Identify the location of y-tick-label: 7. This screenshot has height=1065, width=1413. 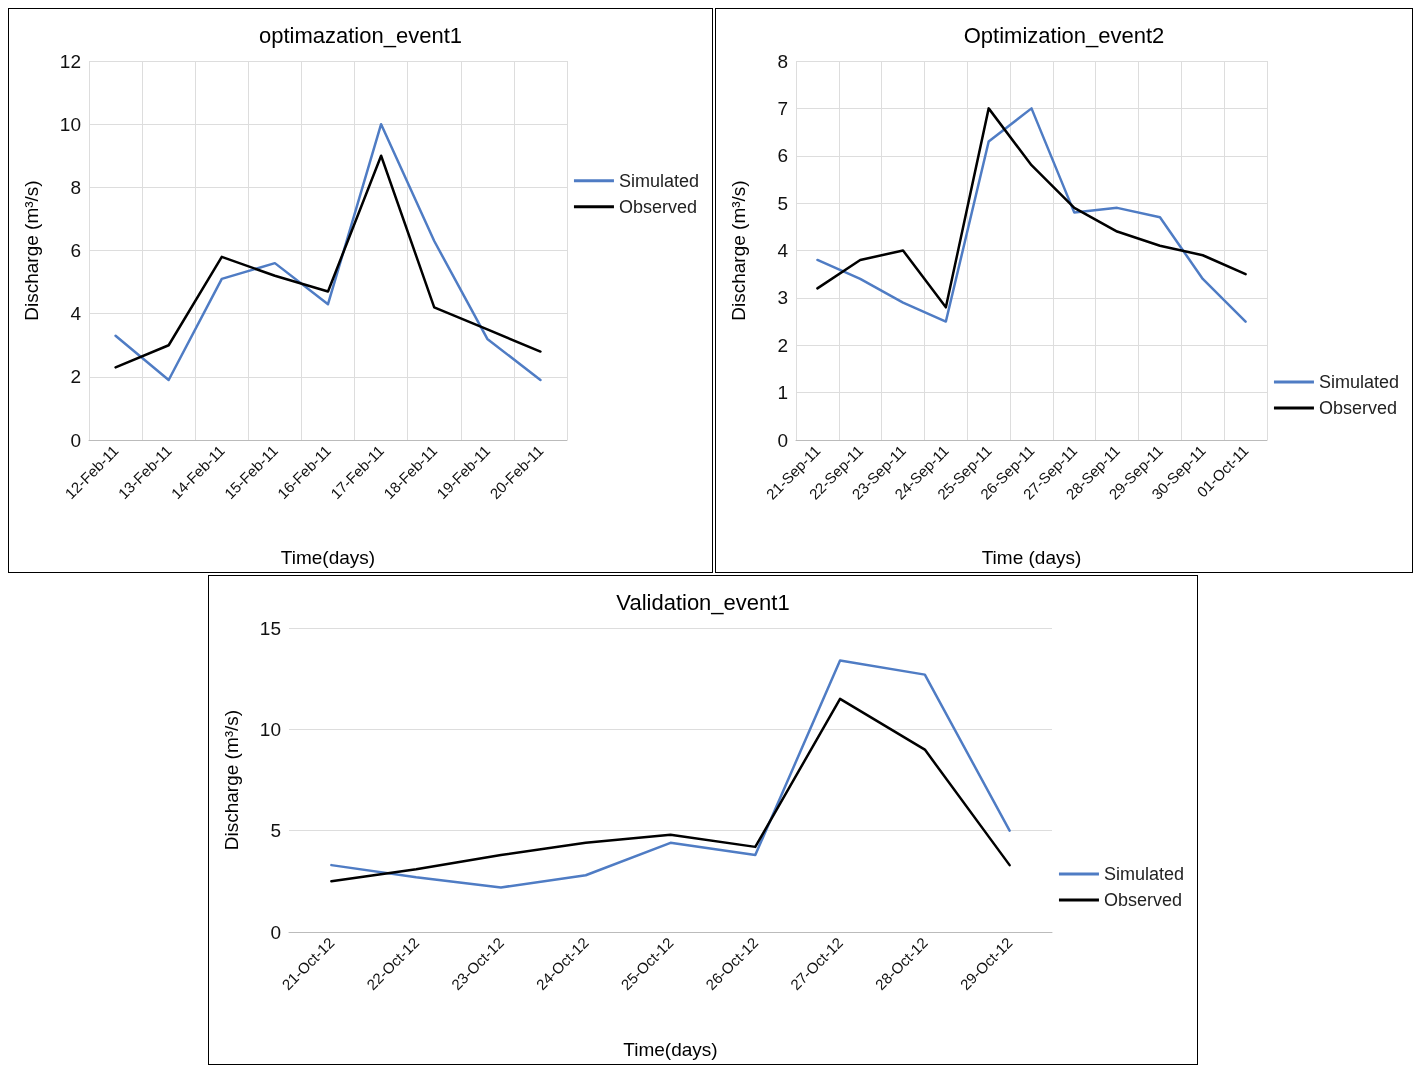
(782, 108).